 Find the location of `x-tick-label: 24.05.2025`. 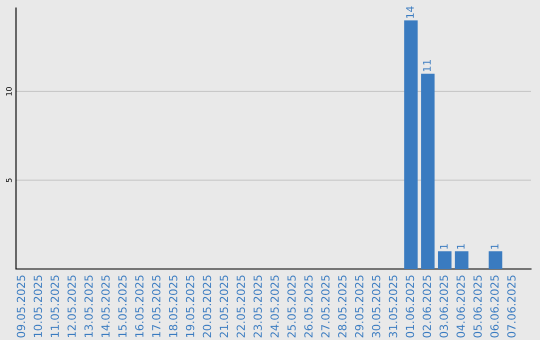

x-tick-label: 24.05.2025 is located at coordinates (274, 307).